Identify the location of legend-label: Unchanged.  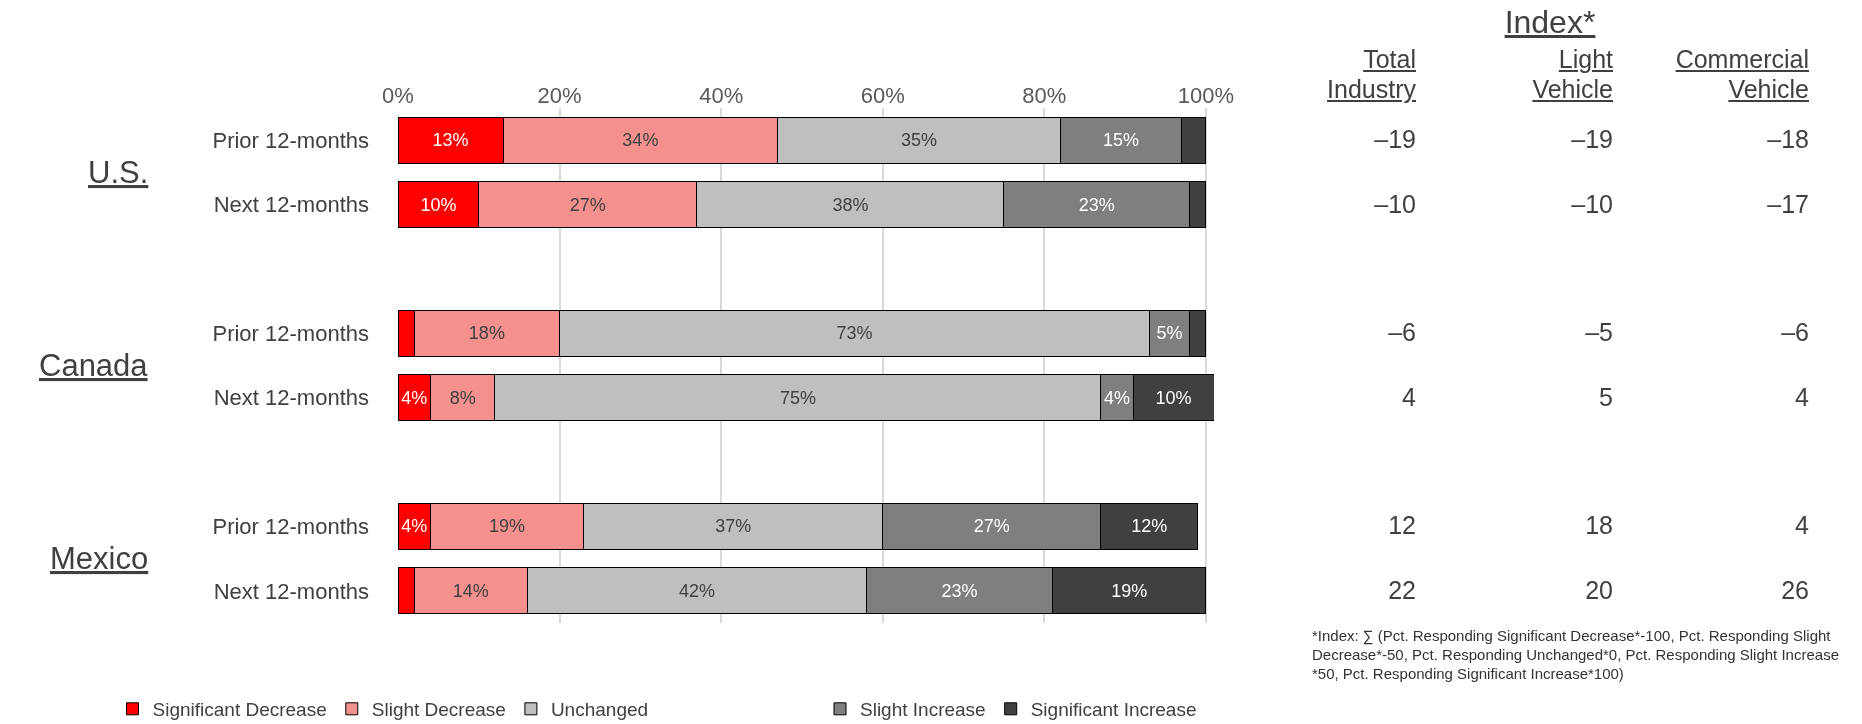
(599, 710).